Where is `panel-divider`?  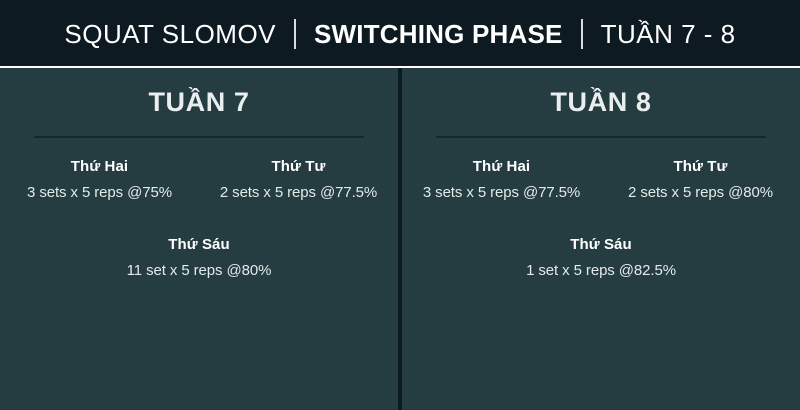 panel-divider is located at coordinates (400, 239).